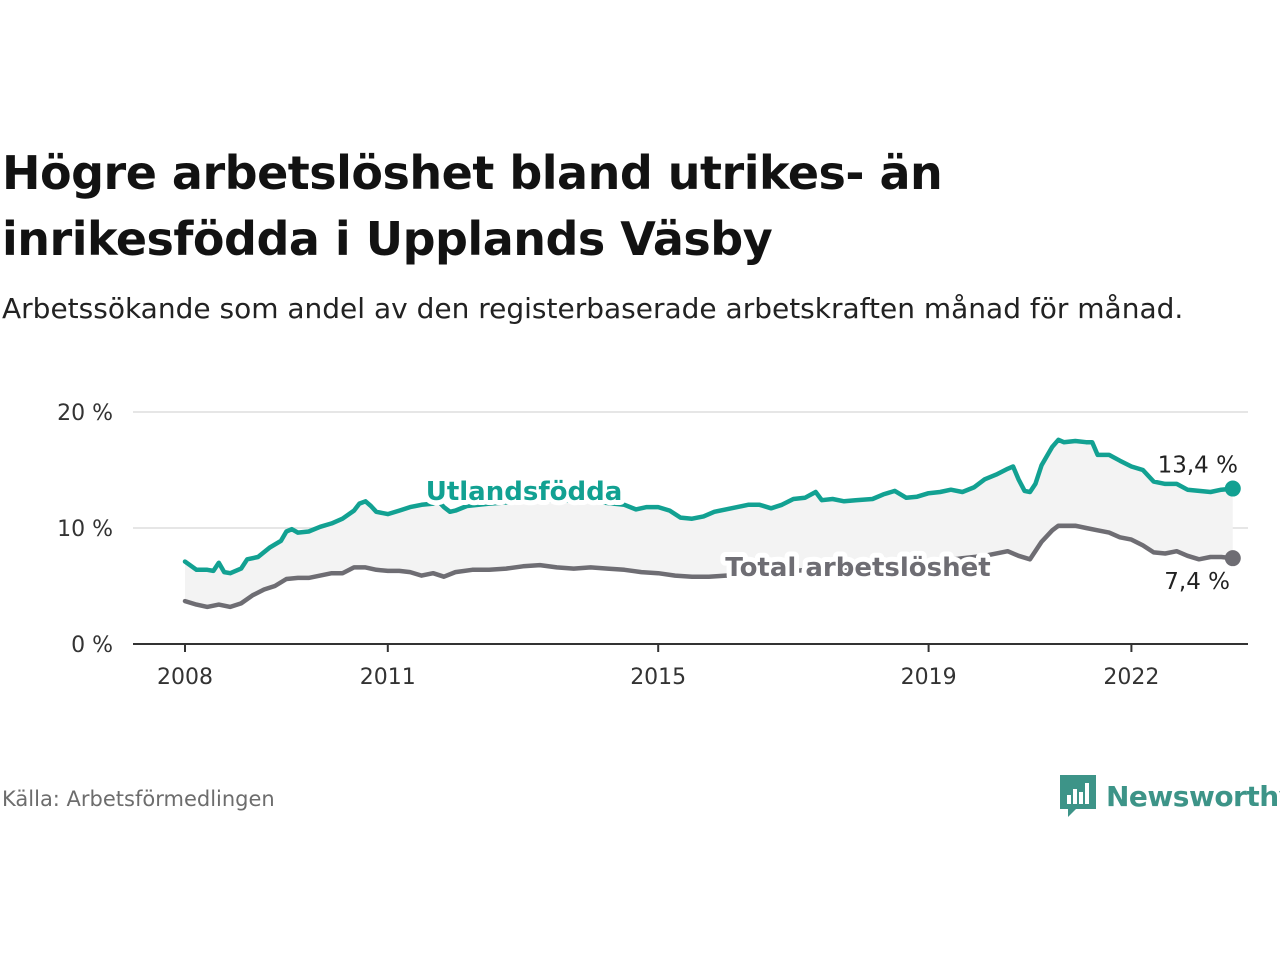 The width and height of the screenshot is (1280, 960). What do you see at coordinates (92, 645) in the screenshot?
I see `y-tick-label: 0 %` at bounding box center [92, 645].